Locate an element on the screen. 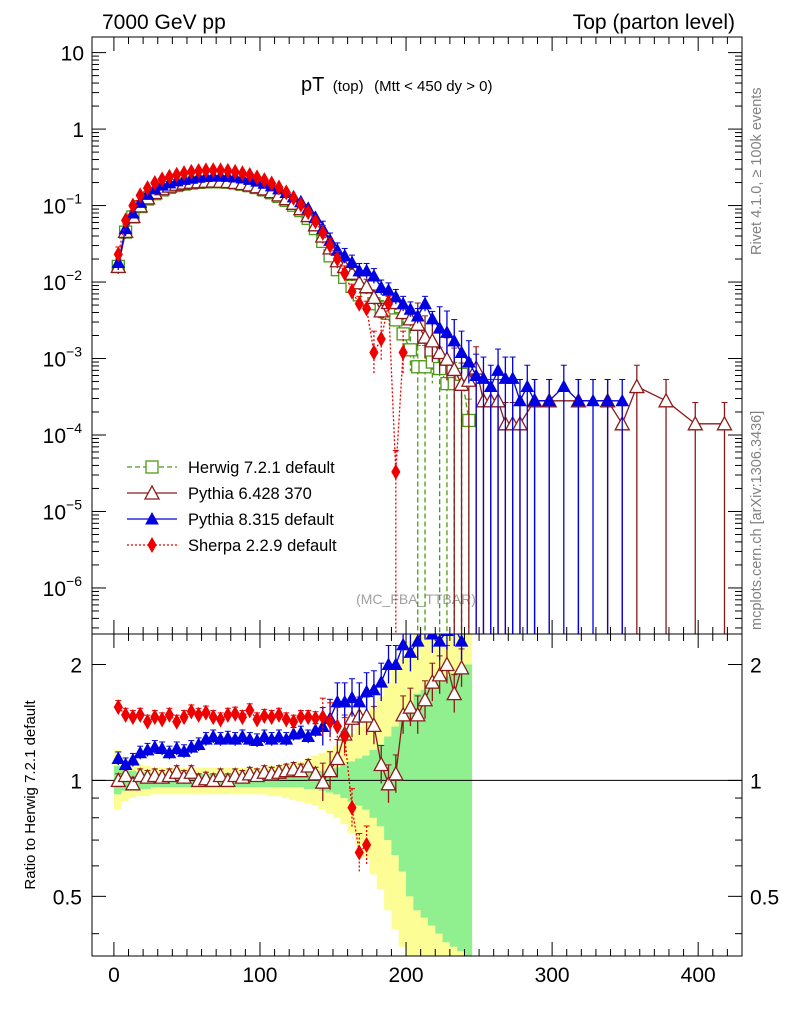  ratio-xtick-label: 400 is located at coordinates (698, 975).